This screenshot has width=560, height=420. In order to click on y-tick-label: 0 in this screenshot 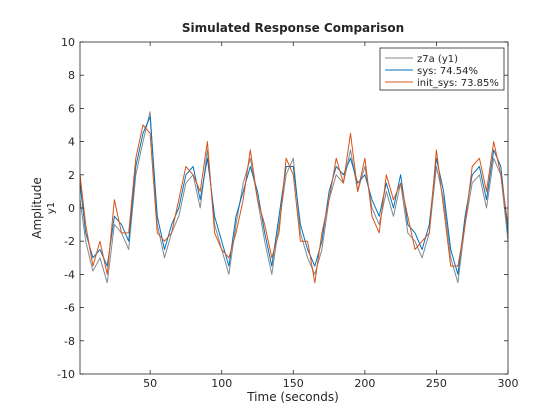, I will do `click(71, 208)`.